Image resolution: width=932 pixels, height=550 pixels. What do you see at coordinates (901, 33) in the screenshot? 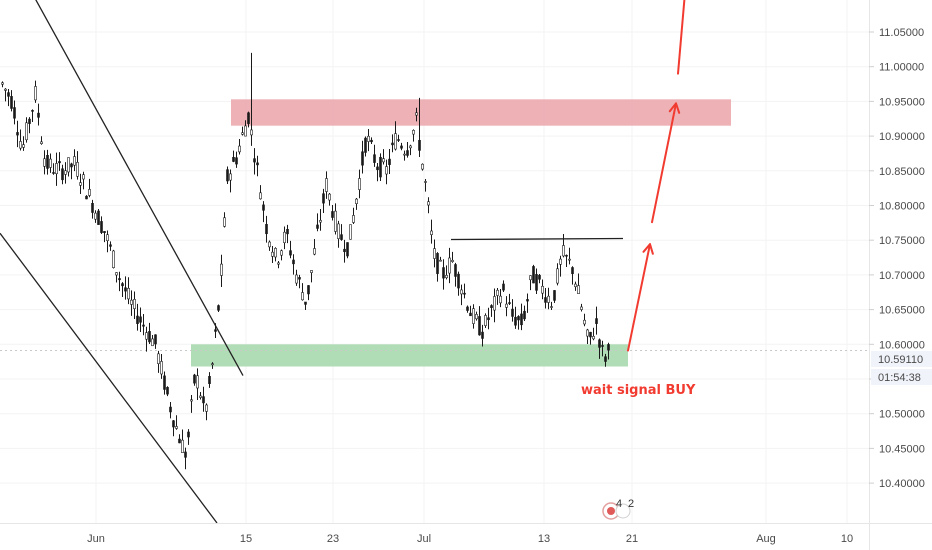
I see `price-tick-label: 11.05000` at bounding box center [901, 33].